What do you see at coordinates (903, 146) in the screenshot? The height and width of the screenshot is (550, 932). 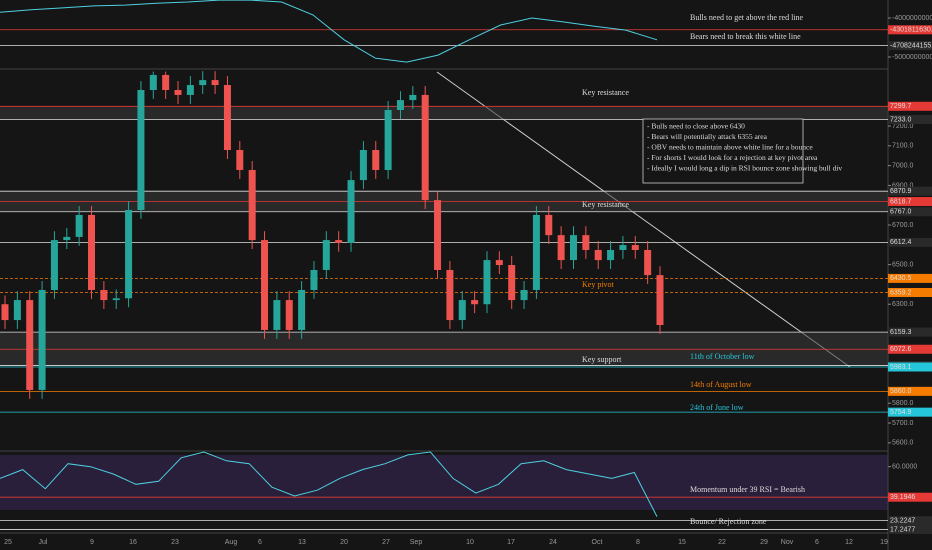 I see `y-tick-label: 7100.0` at bounding box center [903, 146].